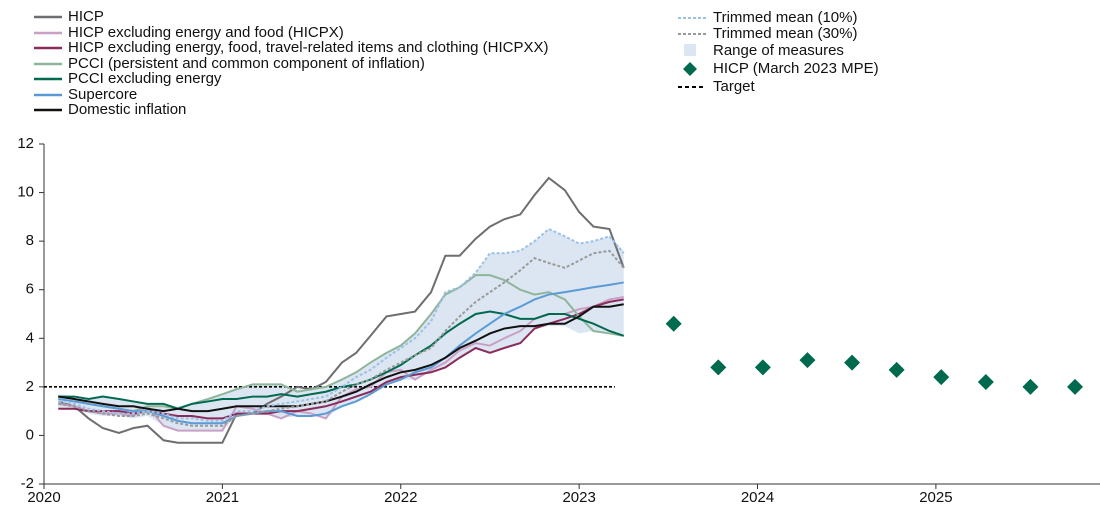  What do you see at coordinates (785, 17) in the screenshot?
I see `legend-label: Trimmed mean (10%)` at bounding box center [785, 17].